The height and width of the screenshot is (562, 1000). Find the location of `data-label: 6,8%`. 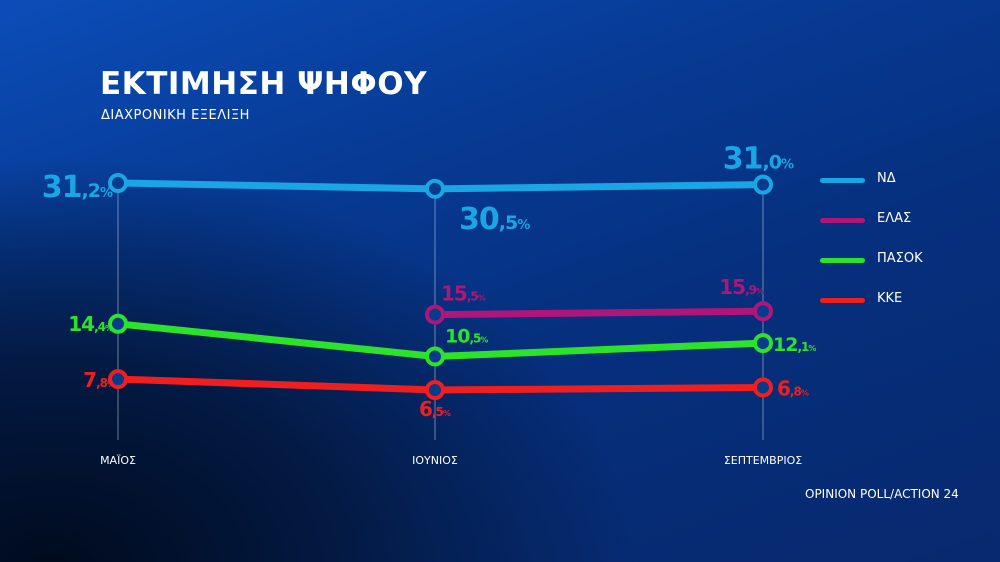

data-label: 6,8% is located at coordinates (793, 388).